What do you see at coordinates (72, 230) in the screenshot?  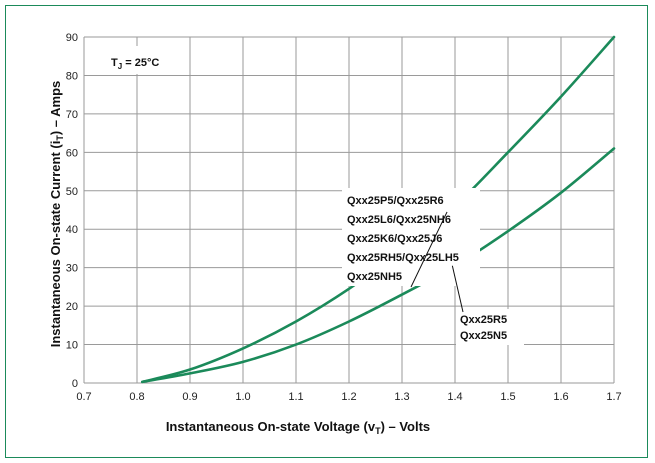 I see `y-tick-label: 40` at bounding box center [72, 230].